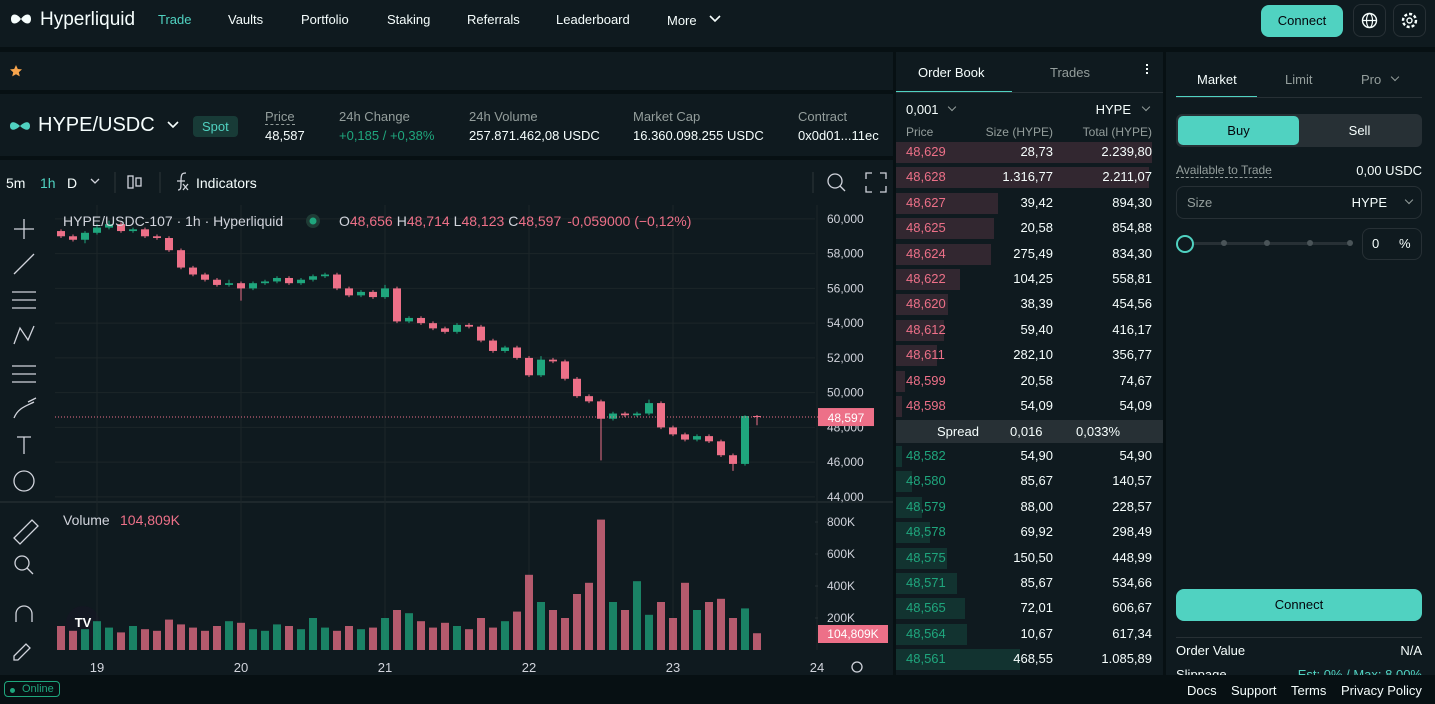 The width and height of the screenshot is (1435, 704). What do you see at coordinates (325, 19) in the screenshot?
I see `nav-link: Portfolio` at bounding box center [325, 19].